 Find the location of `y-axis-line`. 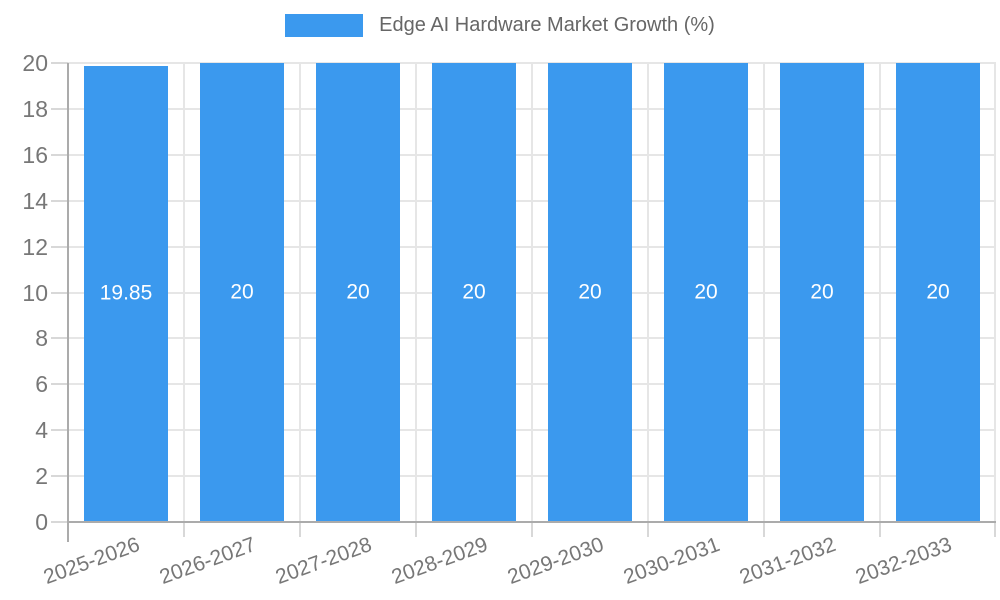

y-axis-line is located at coordinates (68, 302).